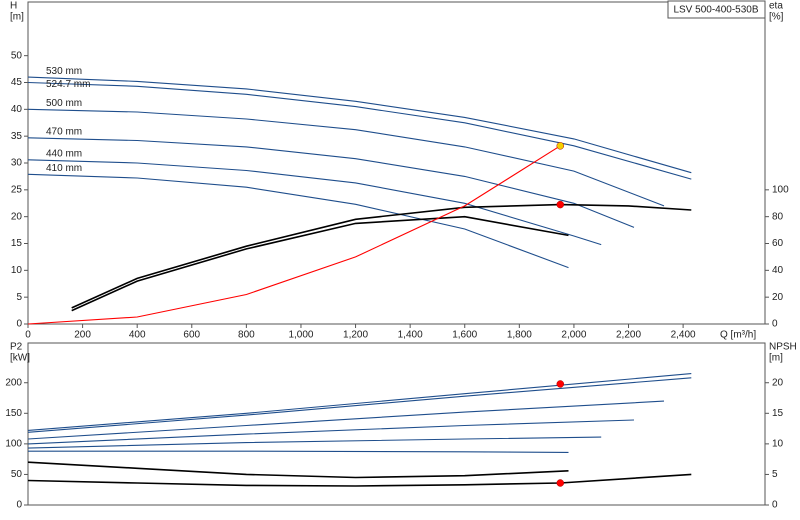  I want to click on y-tick-label: 25, so click(17, 189).